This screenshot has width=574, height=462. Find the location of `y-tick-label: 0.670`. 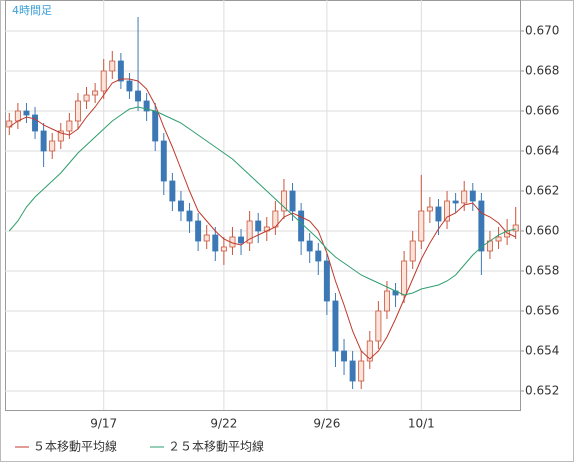

y-tick-label: 0.670 is located at coordinates (542, 31).